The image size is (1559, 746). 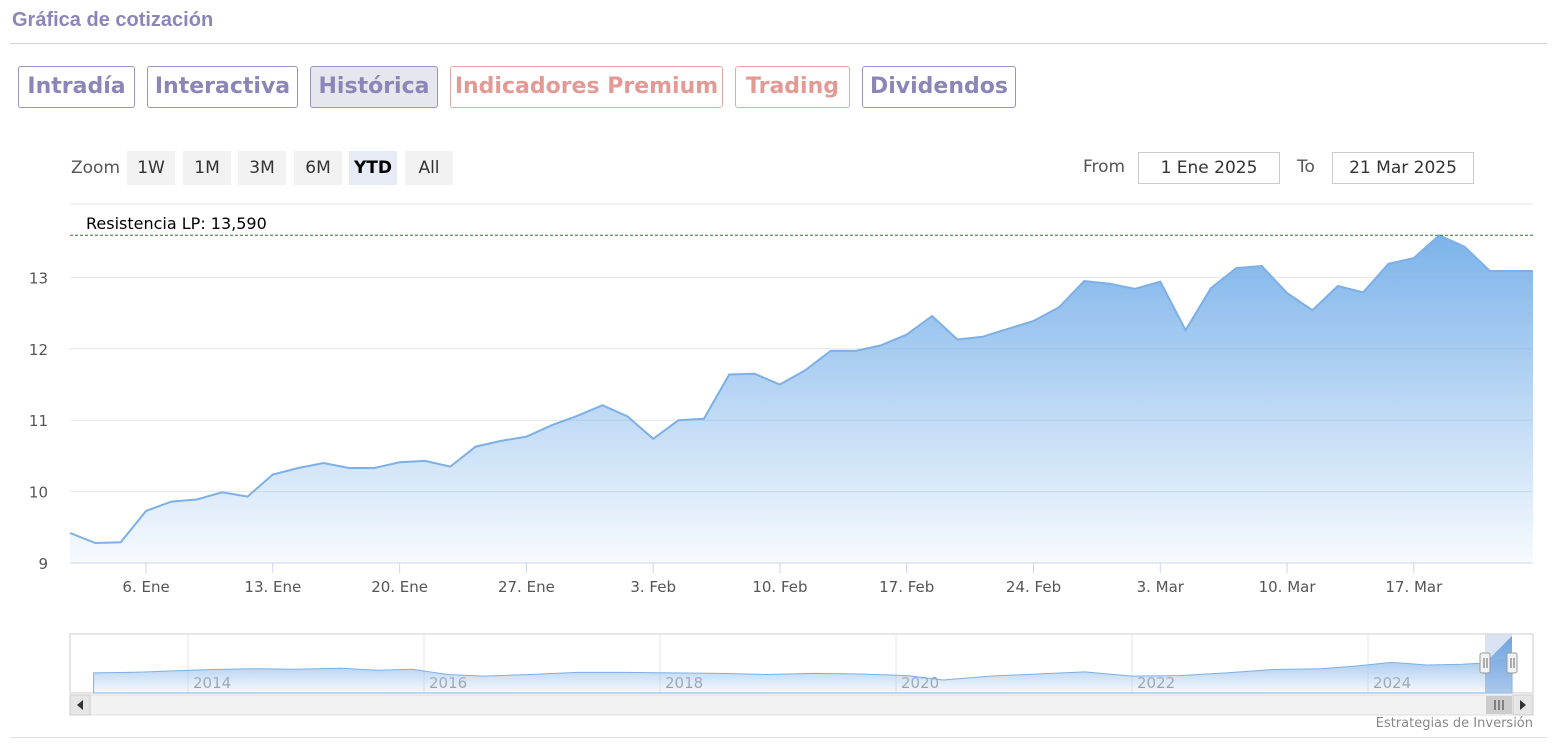 What do you see at coordinates (318, 168) in the screenshot?
I see `zoom-6m-button: 6M` at bounding box center [318, 168].